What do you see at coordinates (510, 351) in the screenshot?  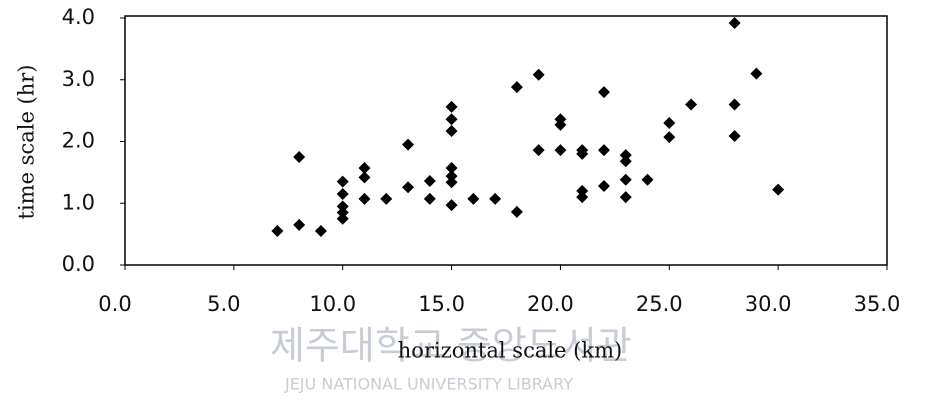 I see `x-axis-label: horizontal scale (km)` at bounding box center [510, 351].